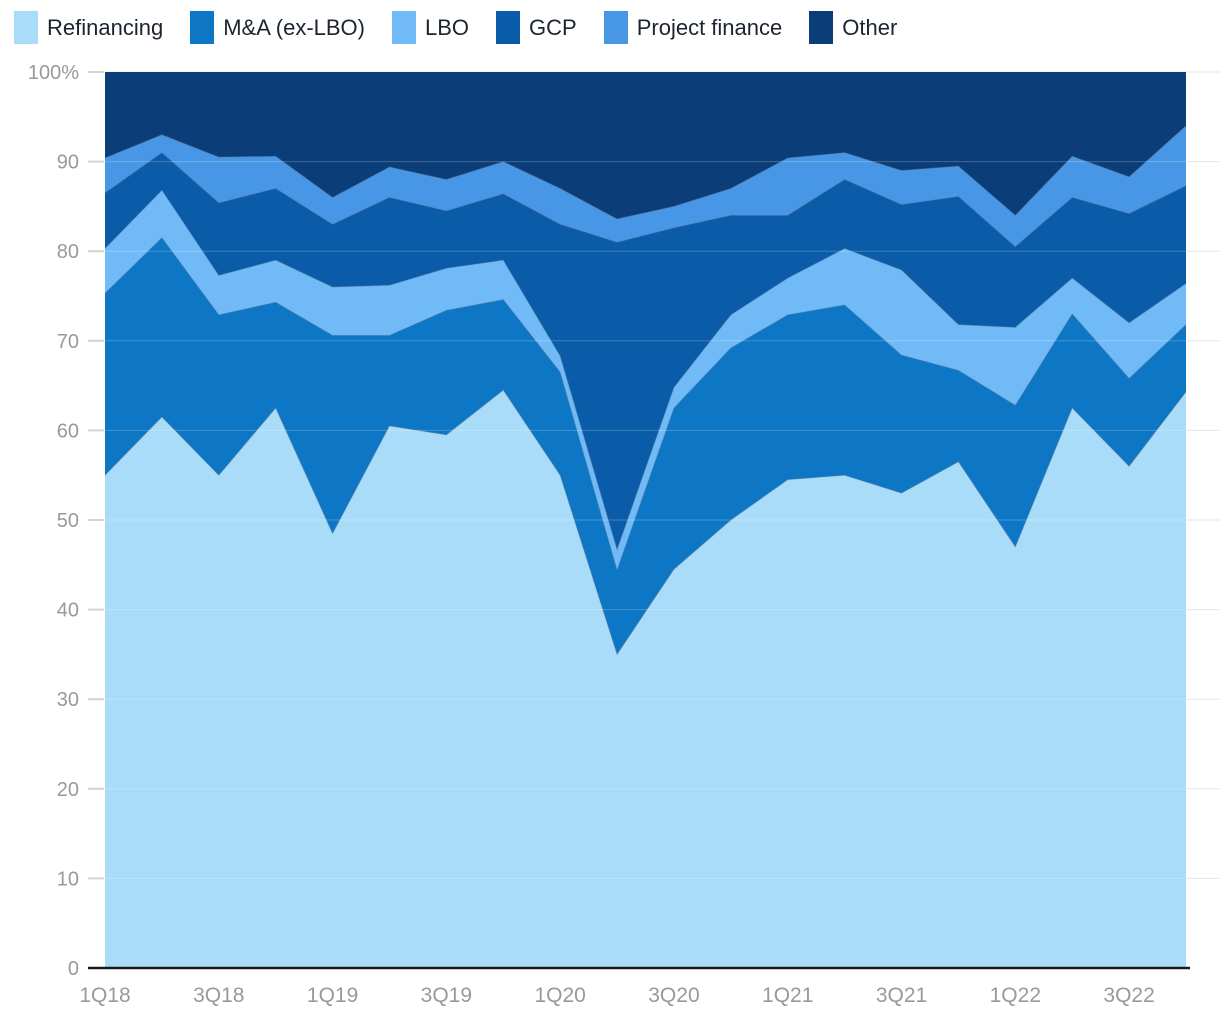 The image size is (1220, 1020). What do you see at coordinates (673, 995) in the screenshot?
I see `x-axis-tick-label: 3Q20` at bounding box center [673, 995].